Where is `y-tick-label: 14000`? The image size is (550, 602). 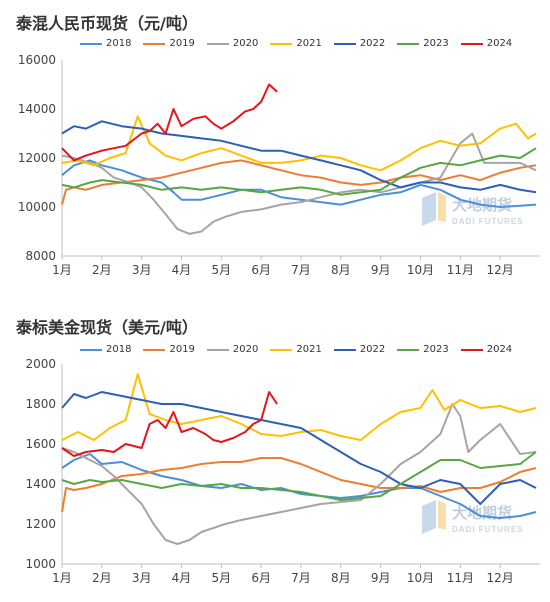
y-tick-label: 14000 is located at coordinates (37, 109).